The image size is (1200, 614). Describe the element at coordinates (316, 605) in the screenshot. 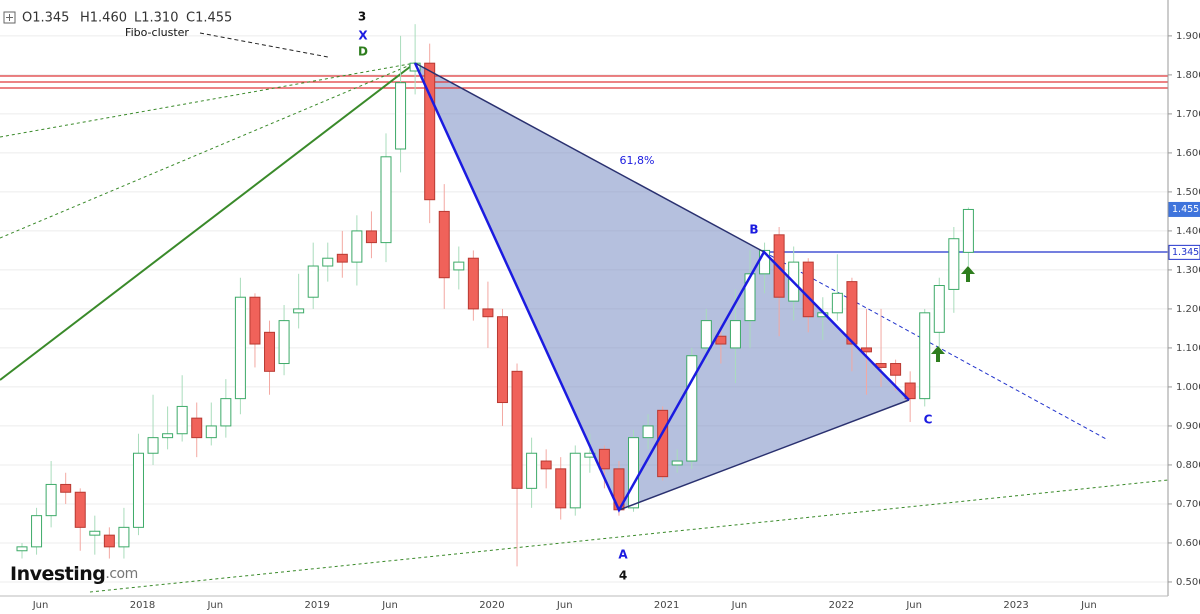

I see `x-tick-label: 2019` at that location.